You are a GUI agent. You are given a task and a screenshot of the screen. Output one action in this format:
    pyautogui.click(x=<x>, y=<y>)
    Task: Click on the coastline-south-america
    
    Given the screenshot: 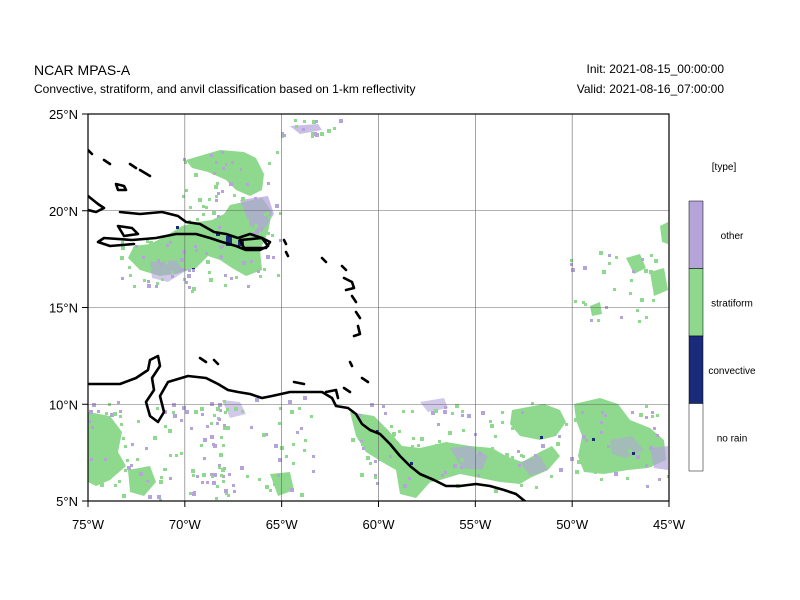 What is the action you would take?
    pyautogui.click(x=307, y=427)
    